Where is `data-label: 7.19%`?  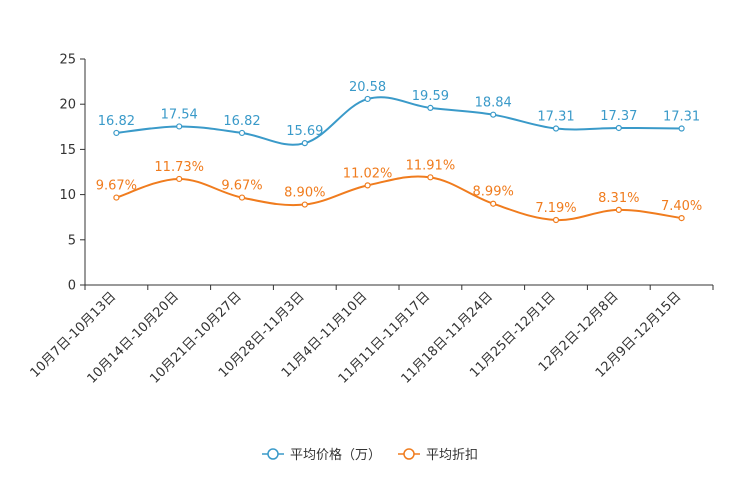
data-label: 7.19% is located at coordinates (555, 208).